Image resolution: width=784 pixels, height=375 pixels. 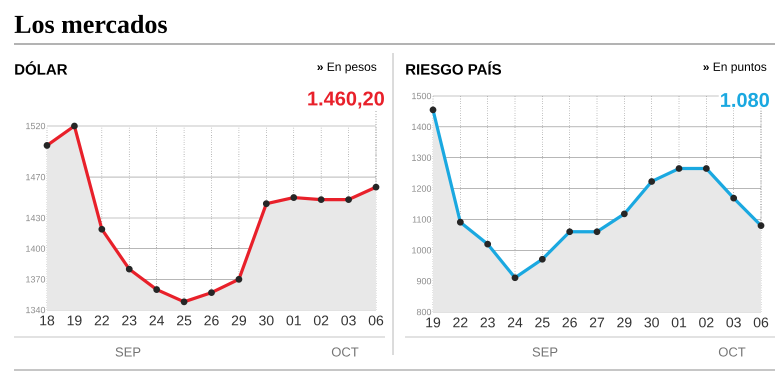 I want to click on y-tick-label: 800, so click(x=424, y=312).